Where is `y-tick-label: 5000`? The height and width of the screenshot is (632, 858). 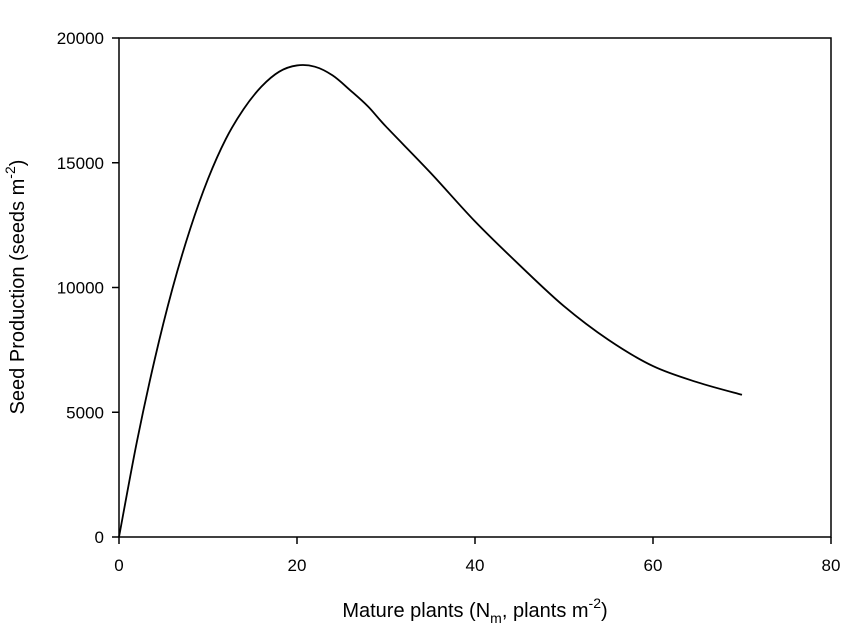
y-tick-label: 5000 is located at coordinates (85, 412).